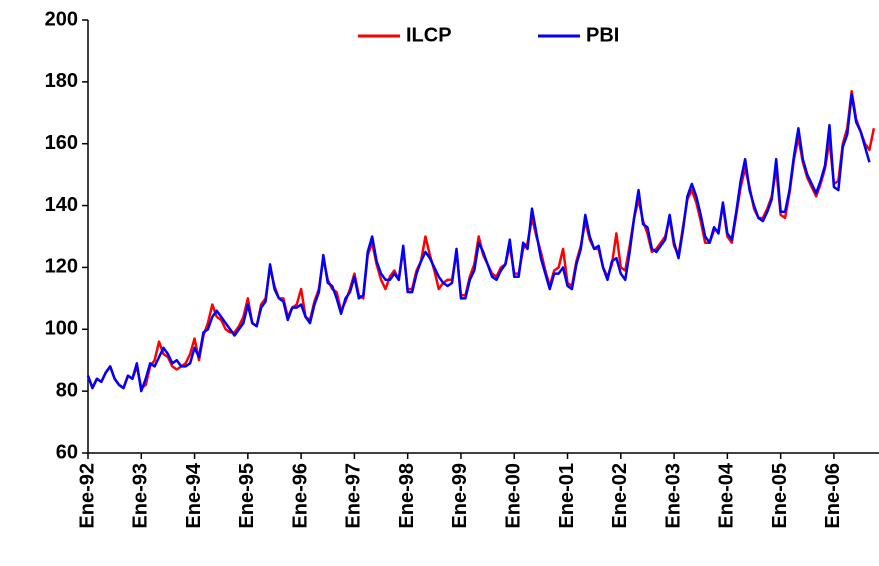 Image resolution: width=879 pixels, height=566 pixels. Describe the element at coordinates (407, 496) in the screenshot. I see `x-tick-label: Ene-98` at that location.